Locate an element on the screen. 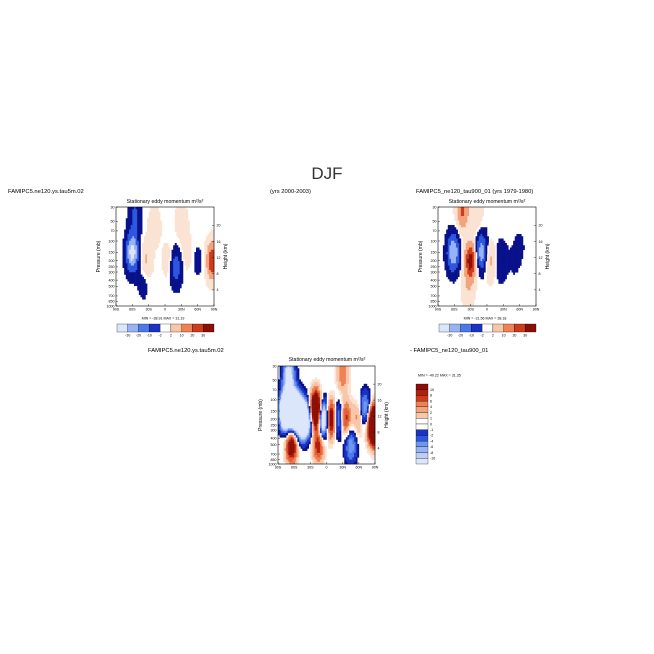 The width and height of the screenshot is (654, 654). p2-xtick-label: 90N is located at coordinates (536, 310).